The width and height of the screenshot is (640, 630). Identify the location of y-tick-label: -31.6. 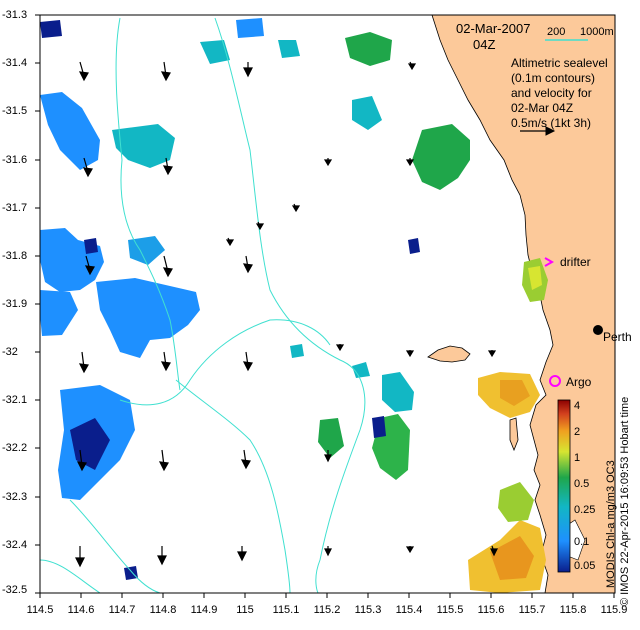
(15, 160).